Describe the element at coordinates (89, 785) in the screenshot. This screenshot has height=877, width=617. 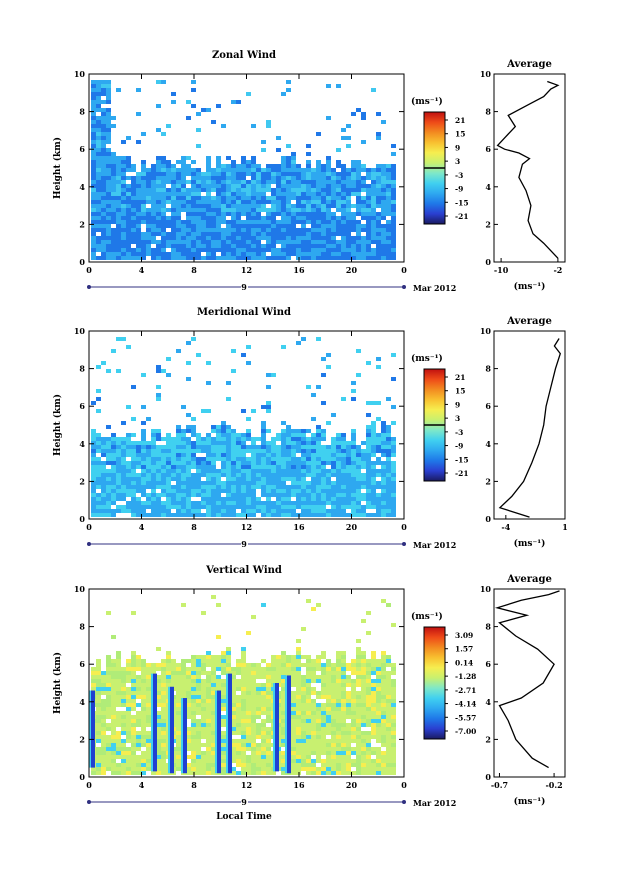
I see `x-tick-label: 0` at that location.